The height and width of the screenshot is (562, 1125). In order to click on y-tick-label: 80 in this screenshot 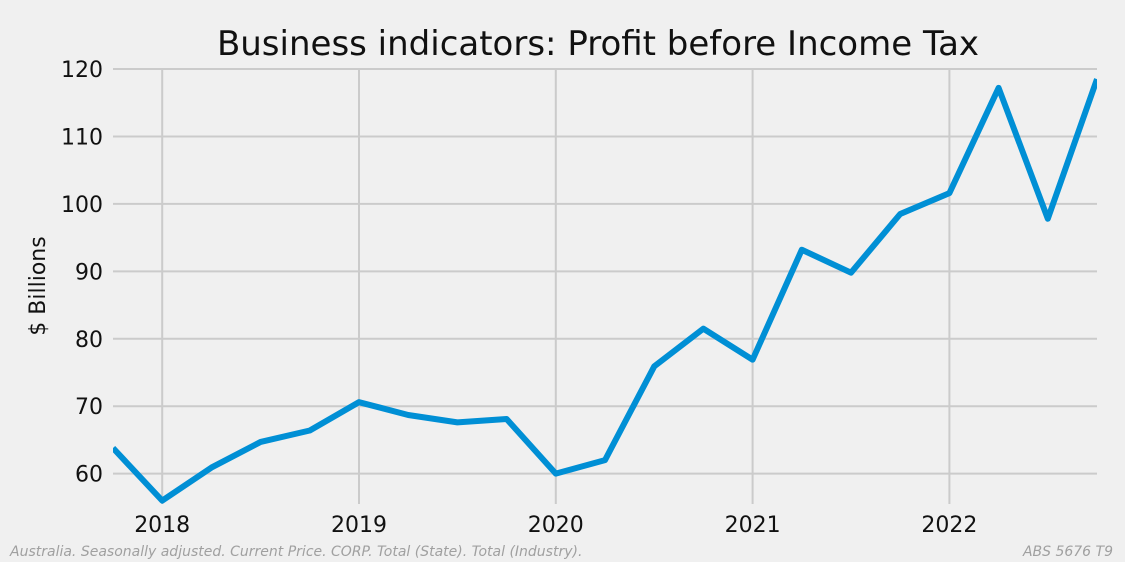, I will do `click(89, 340)`.